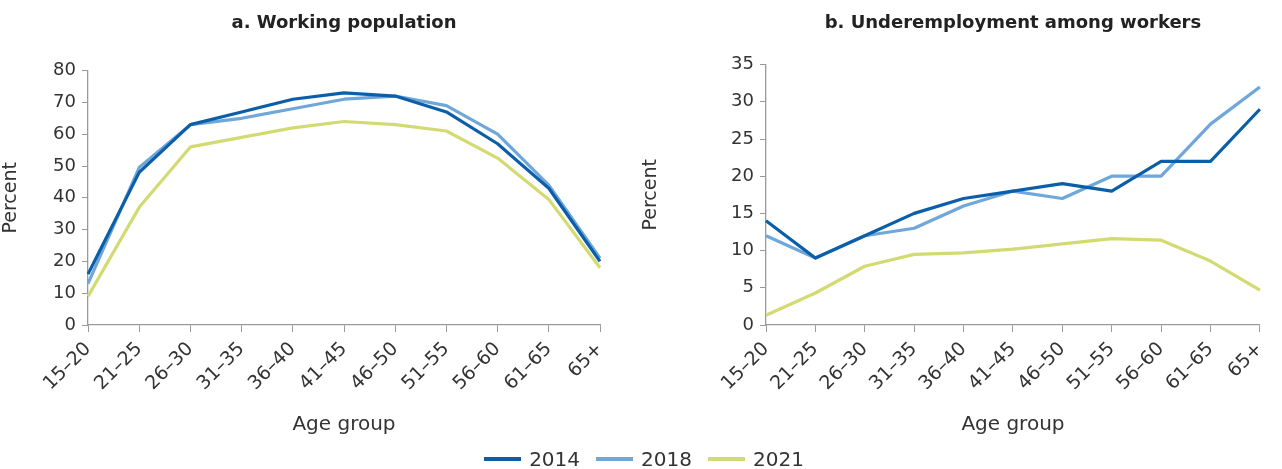 The height and width of the screenshot is (469, 1282). What do you see at coordinates (64, 196) in the screenshot?
I see `y-tick-label: 40` at bounding box center [64, 196].